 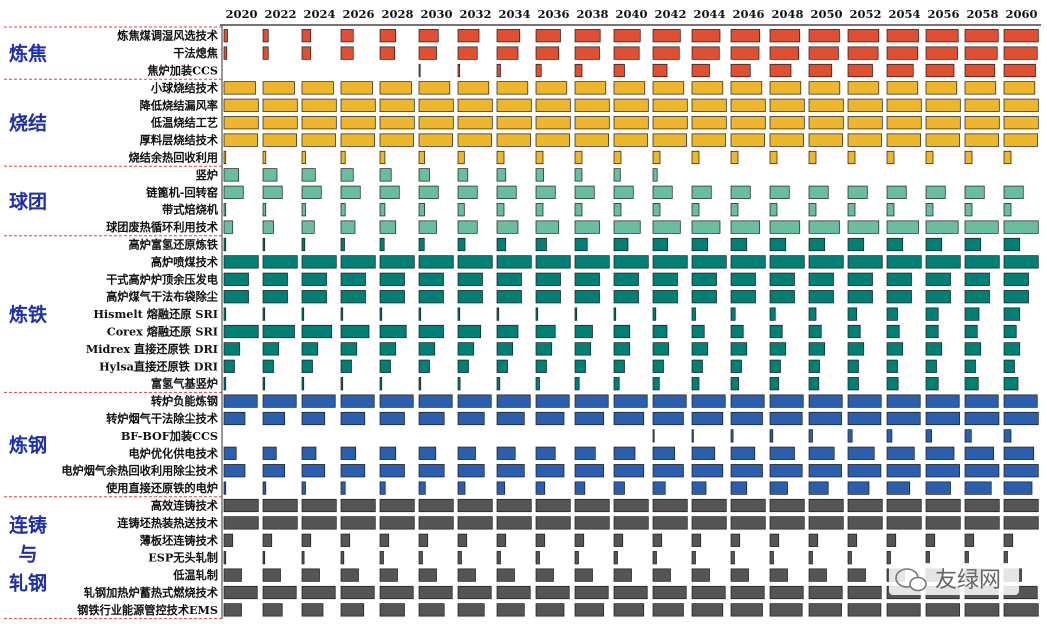 What do you see at coordinates (748, 14) in the screenshot?
I see `year-label: 2046` at bounding box center [748, 14].